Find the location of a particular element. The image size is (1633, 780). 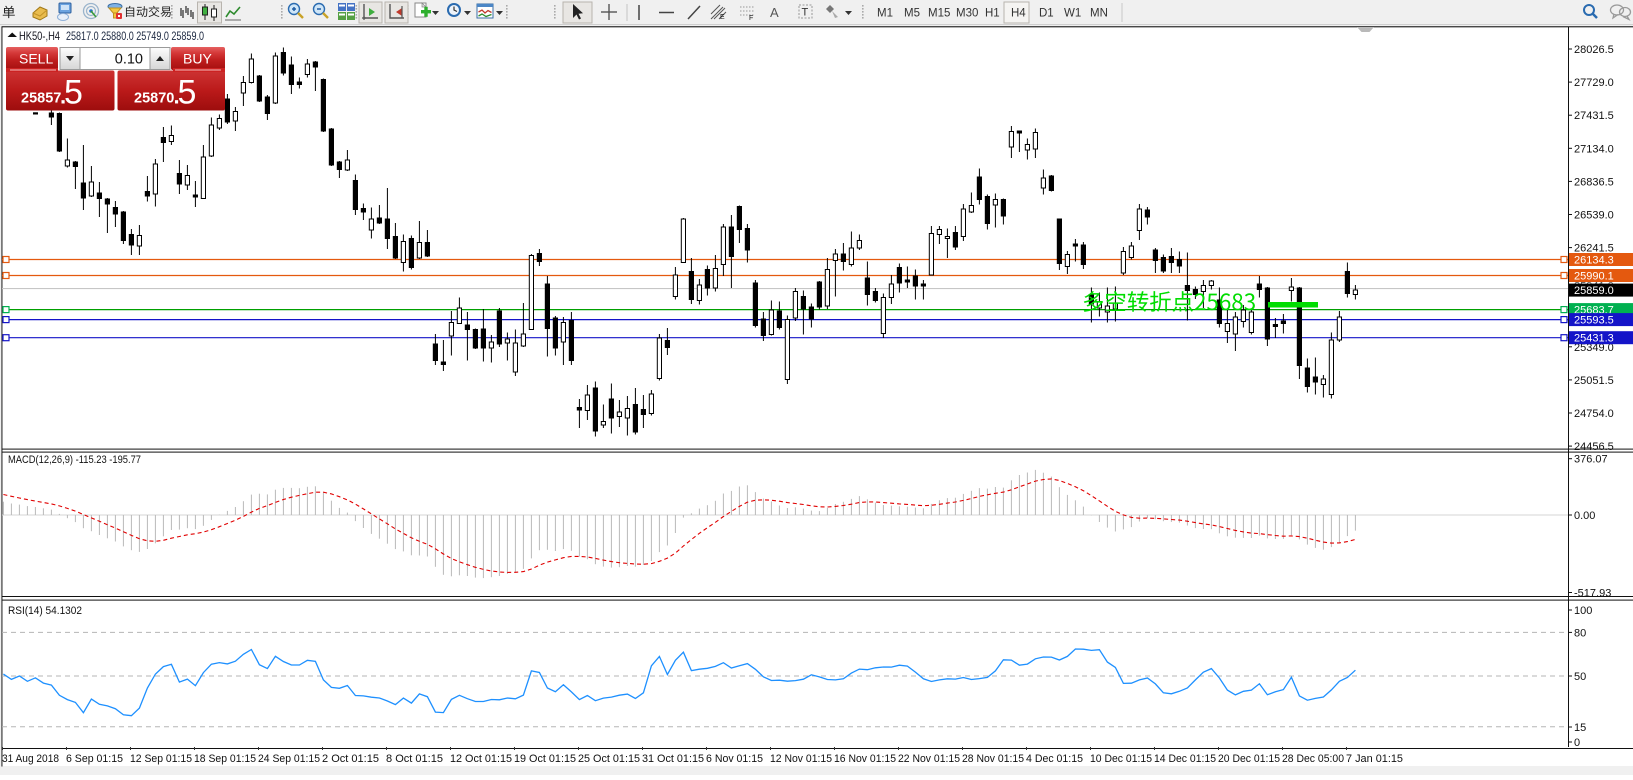

svg-text: 2 Oct 01:15 is located at coordinates (350, 759).